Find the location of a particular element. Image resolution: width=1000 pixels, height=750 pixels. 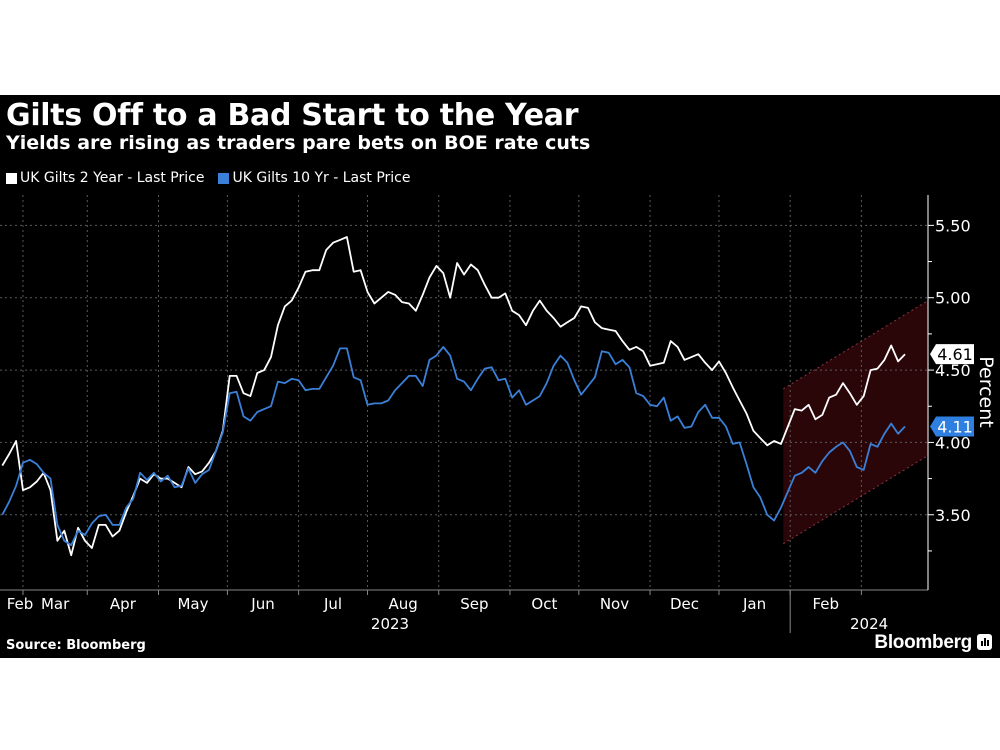

legend-swatch-2y is located at coordinates (11, 178).